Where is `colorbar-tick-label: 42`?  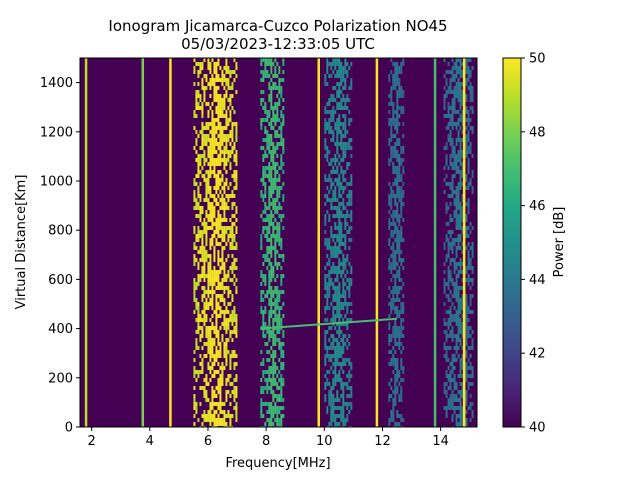
colorbar-tick-label: 42 is located at coordinates (537, 354).